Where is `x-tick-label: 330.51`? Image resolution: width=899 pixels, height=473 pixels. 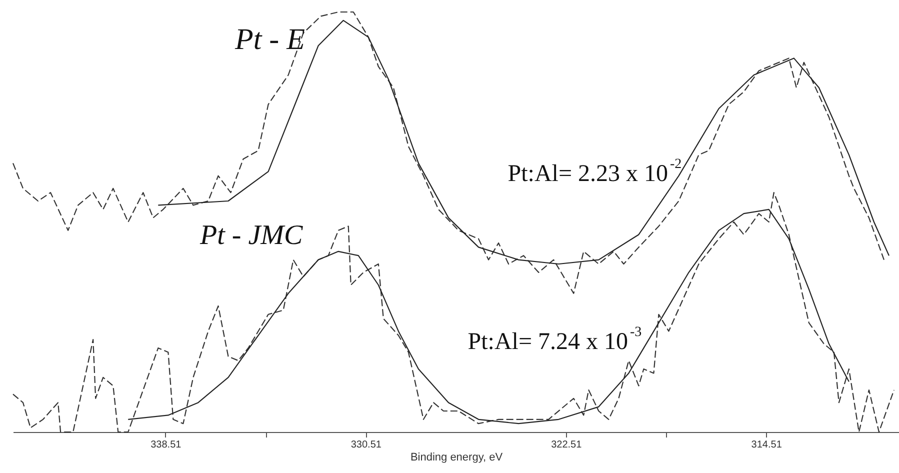 x-tick-label: 330.51 is located at coordinates (366, 445).